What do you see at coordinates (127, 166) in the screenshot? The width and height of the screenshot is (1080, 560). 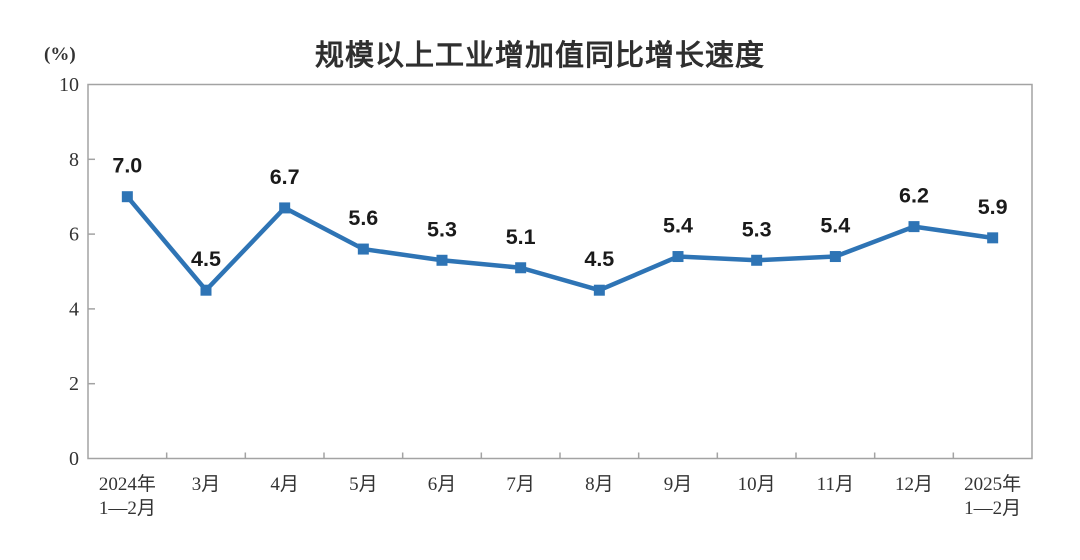 I see `data-point-label: 7.0` at bounding box center [127, 166].